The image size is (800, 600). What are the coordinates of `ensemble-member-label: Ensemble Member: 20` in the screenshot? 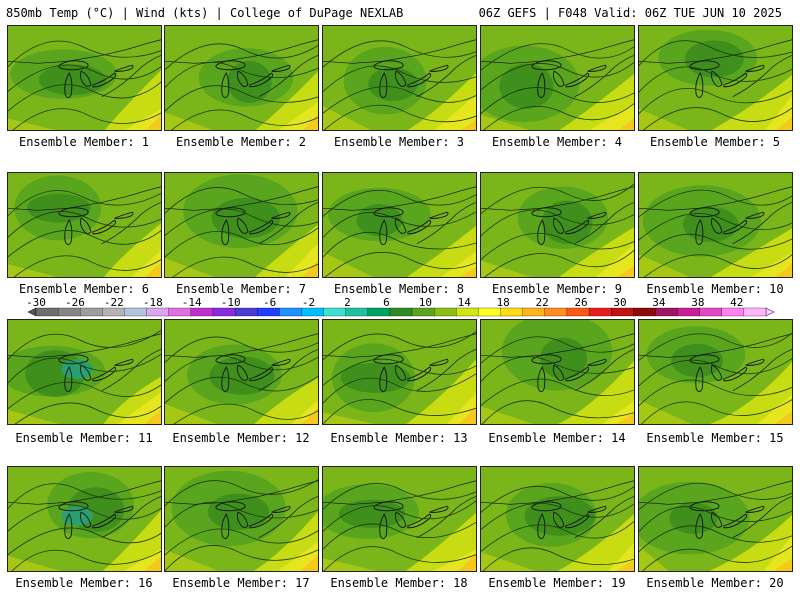 It's located at (715, 583).